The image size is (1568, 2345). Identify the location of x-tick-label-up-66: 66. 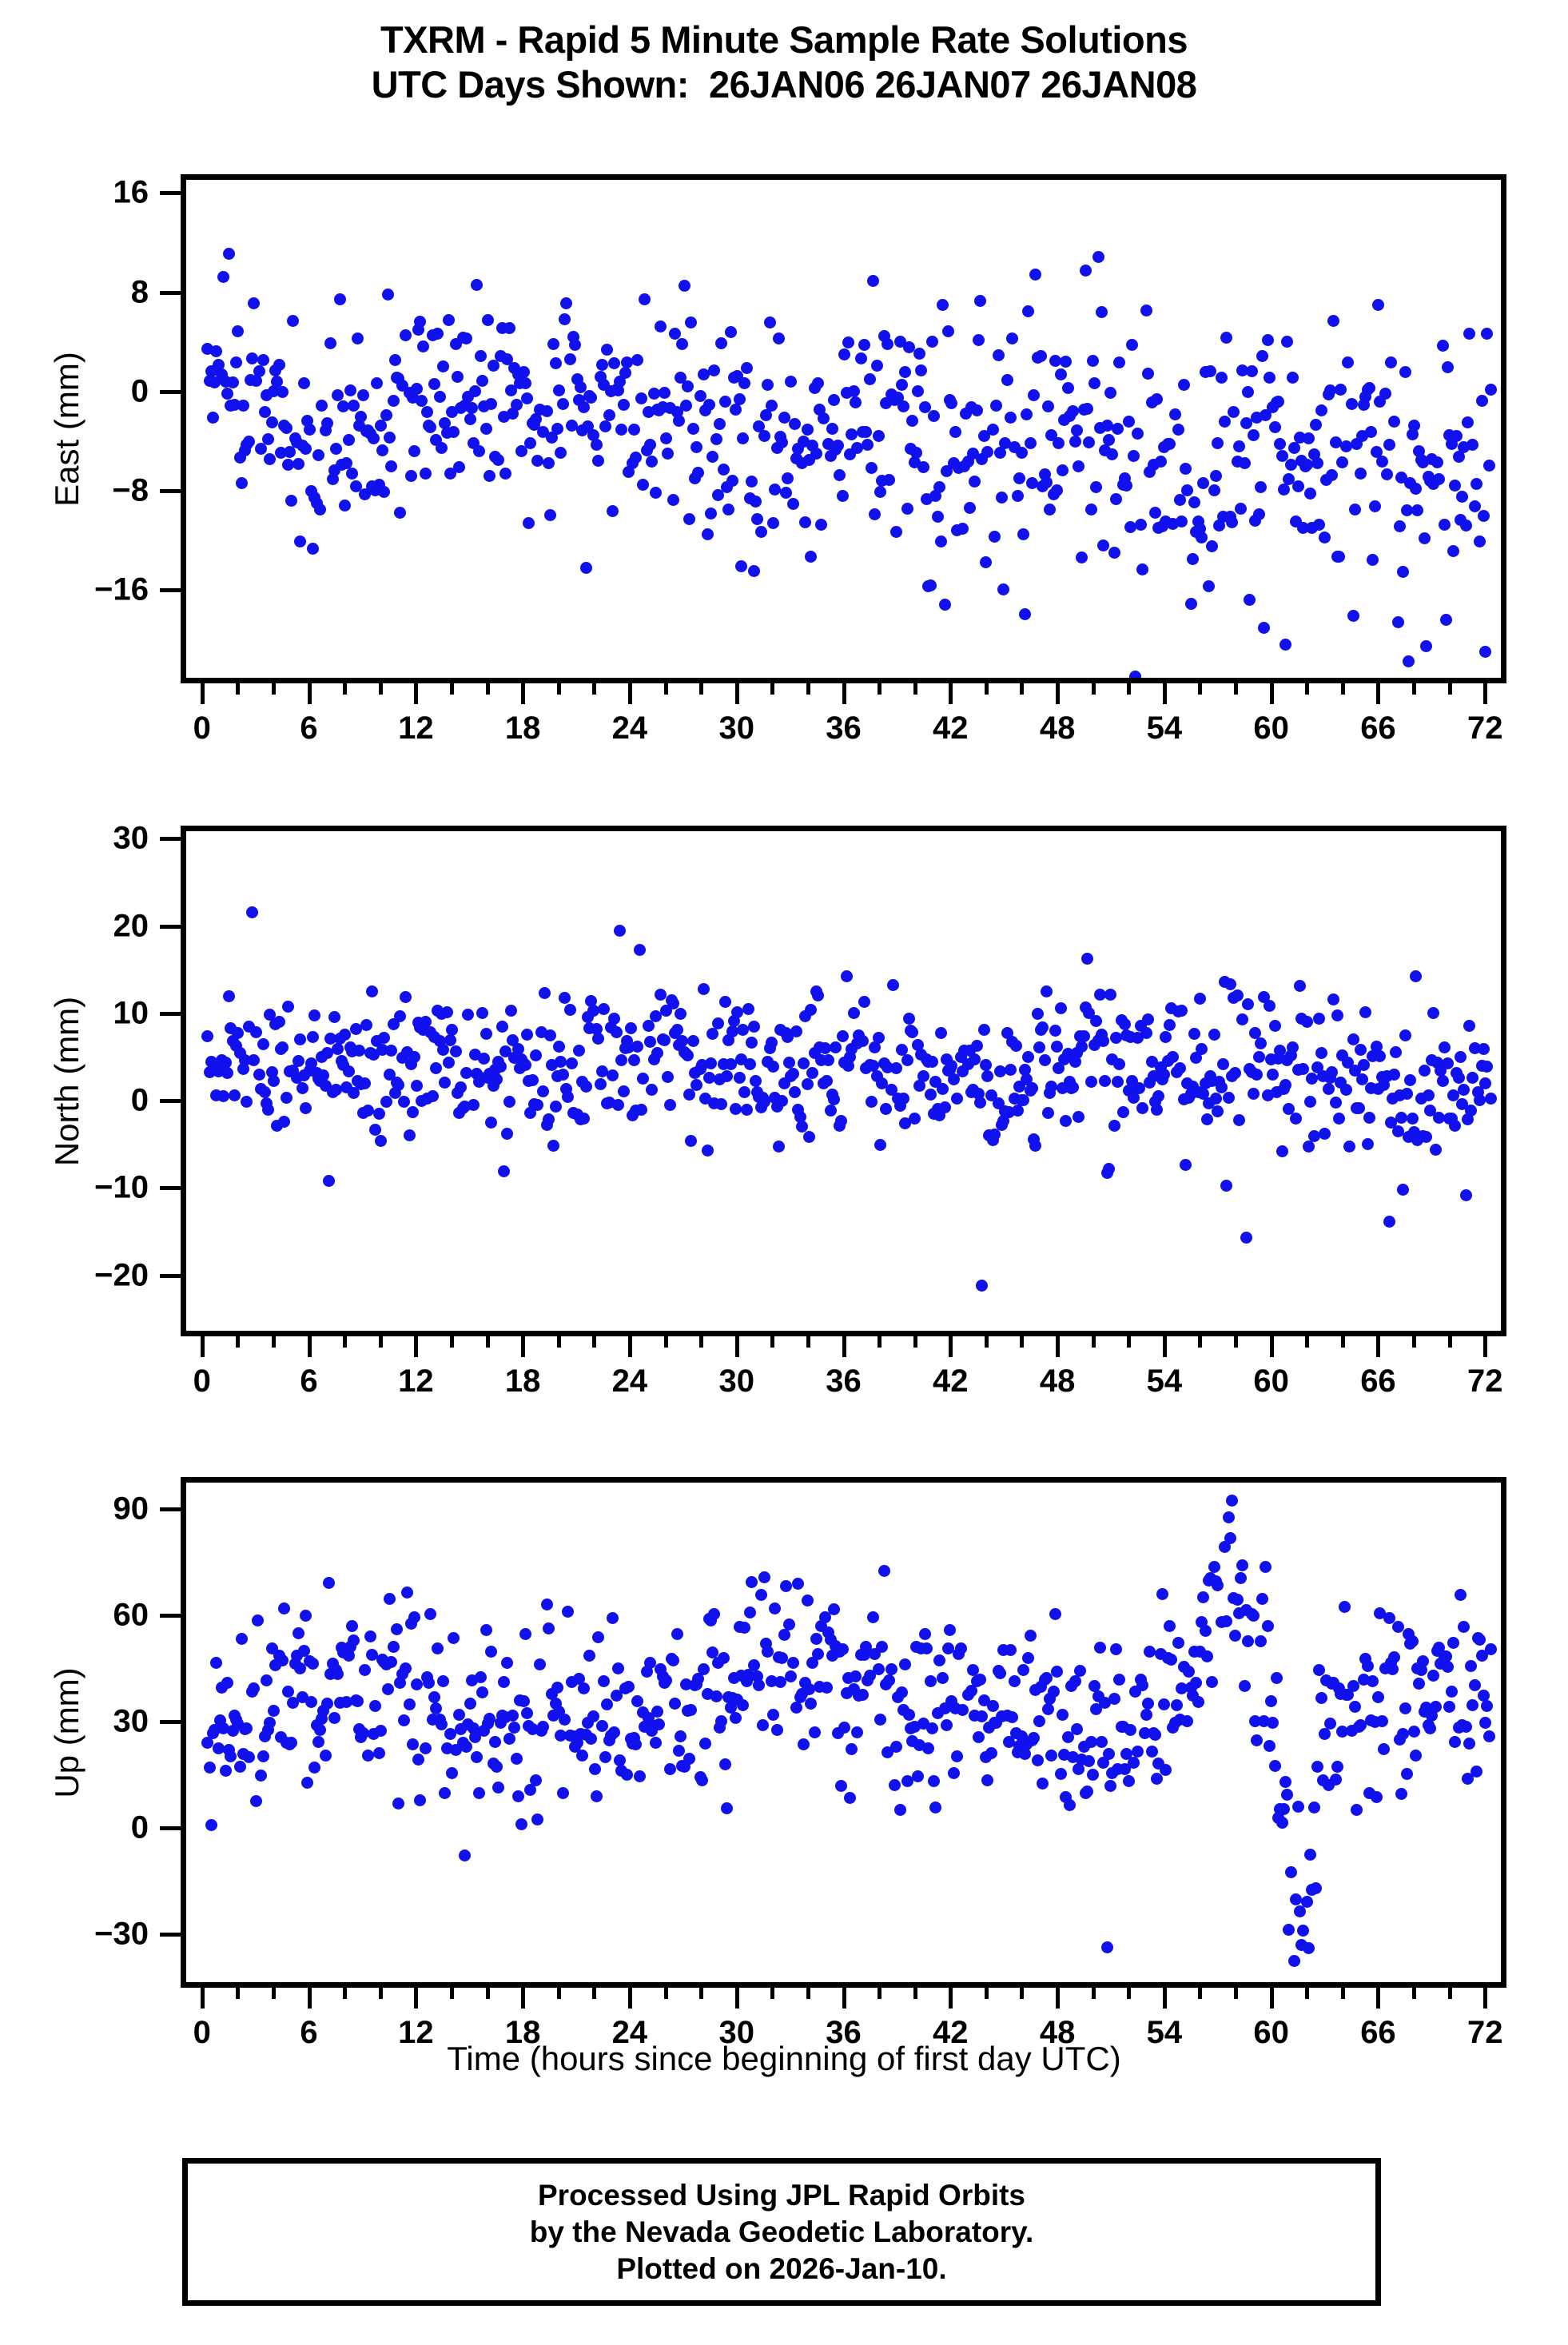
(1378, 2032).